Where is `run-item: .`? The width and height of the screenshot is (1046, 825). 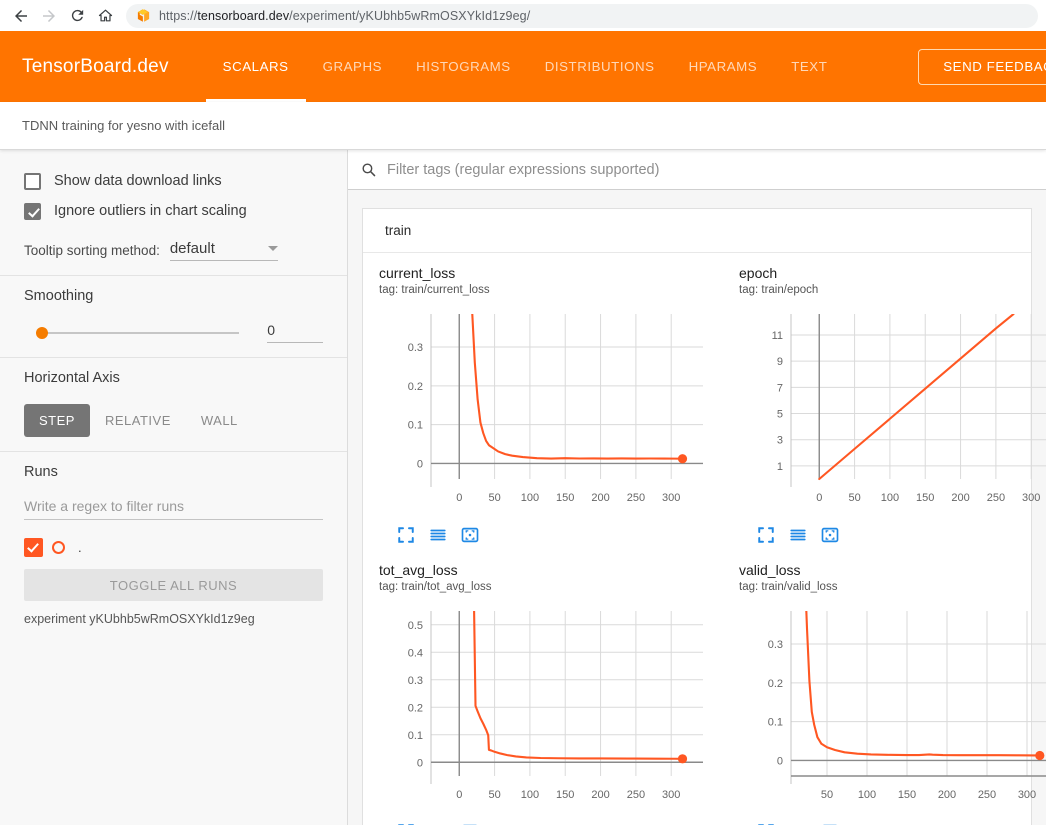
run-item: . is located at coordinates (173, 547).